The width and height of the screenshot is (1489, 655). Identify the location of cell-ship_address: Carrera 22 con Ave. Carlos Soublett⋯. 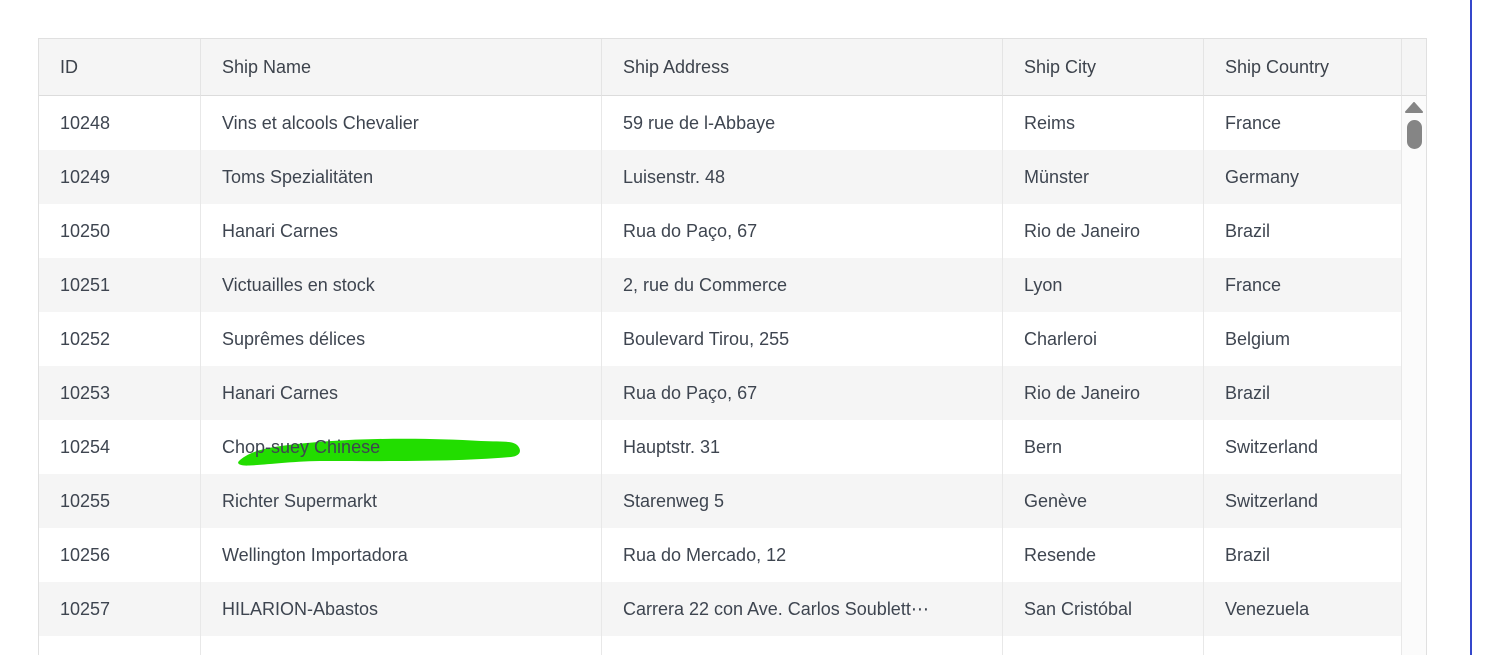
(802, 609).